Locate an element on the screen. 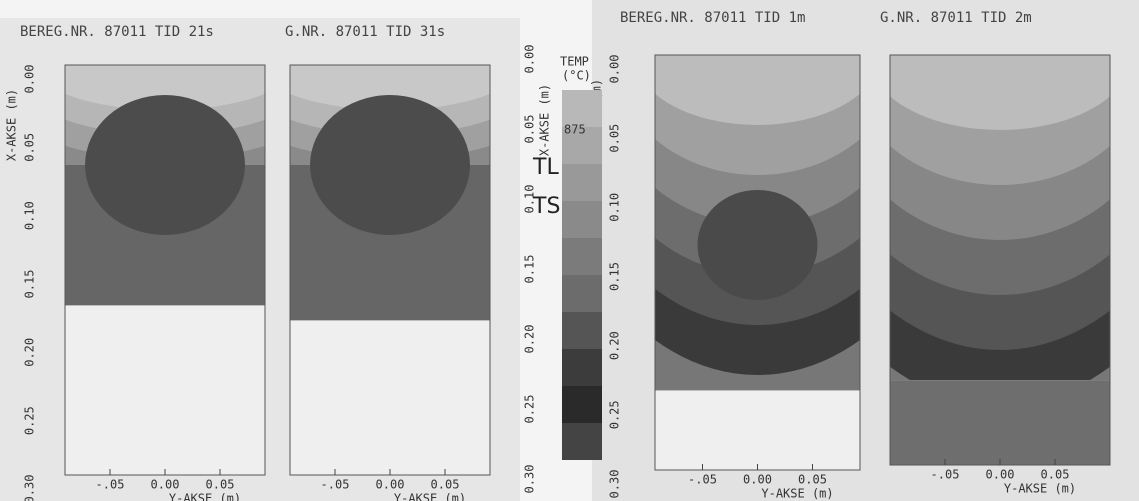  liquidus-label: TL is located at coordinates (545, 167).